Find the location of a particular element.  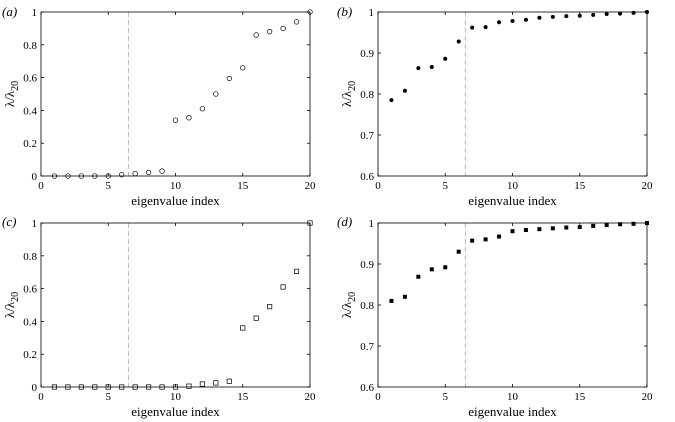

y-tick-label: 0 is located at coordinates (35, 177).